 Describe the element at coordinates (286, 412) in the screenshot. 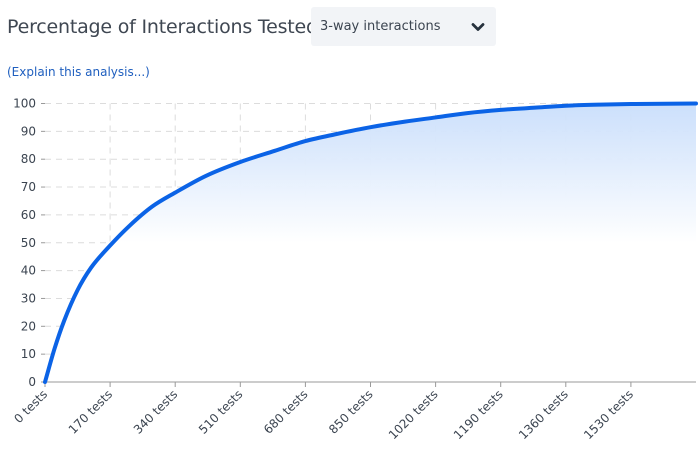

I see `x-tick-label: 680 tests` at that location.